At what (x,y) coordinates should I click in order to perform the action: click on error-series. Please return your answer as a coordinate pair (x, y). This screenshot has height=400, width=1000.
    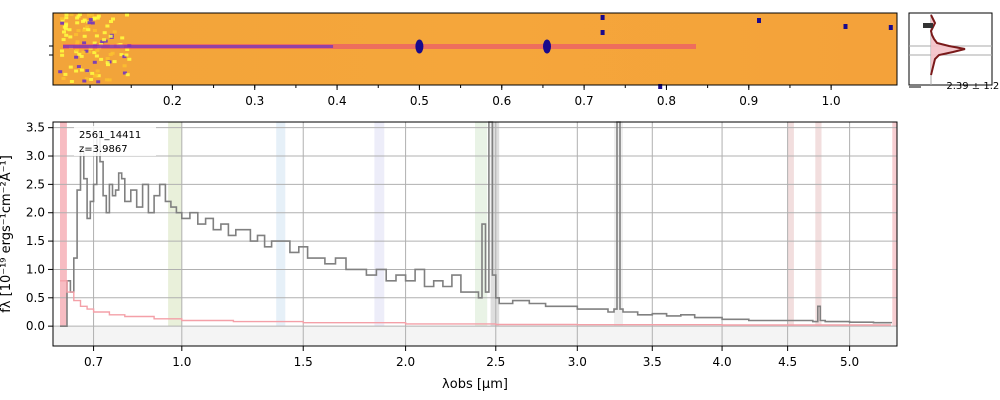
    Looking at the image, I should click on (476, 303).